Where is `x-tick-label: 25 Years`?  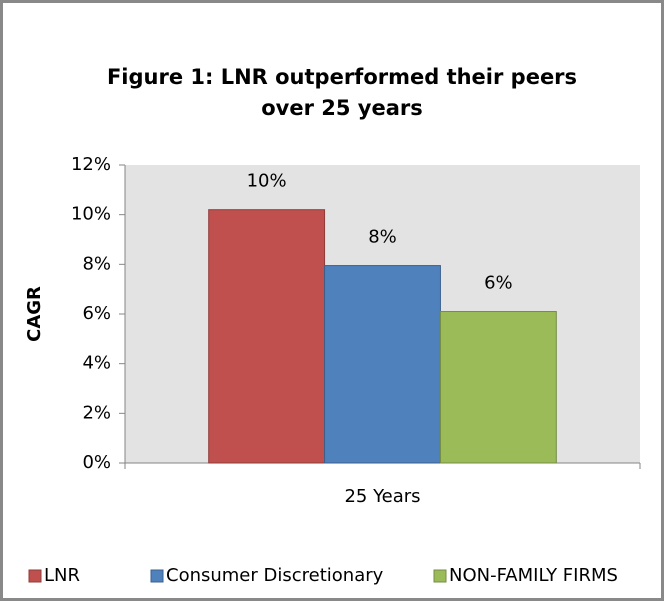 x-tick-label: 25 Years is located at coordinates (382, 496).